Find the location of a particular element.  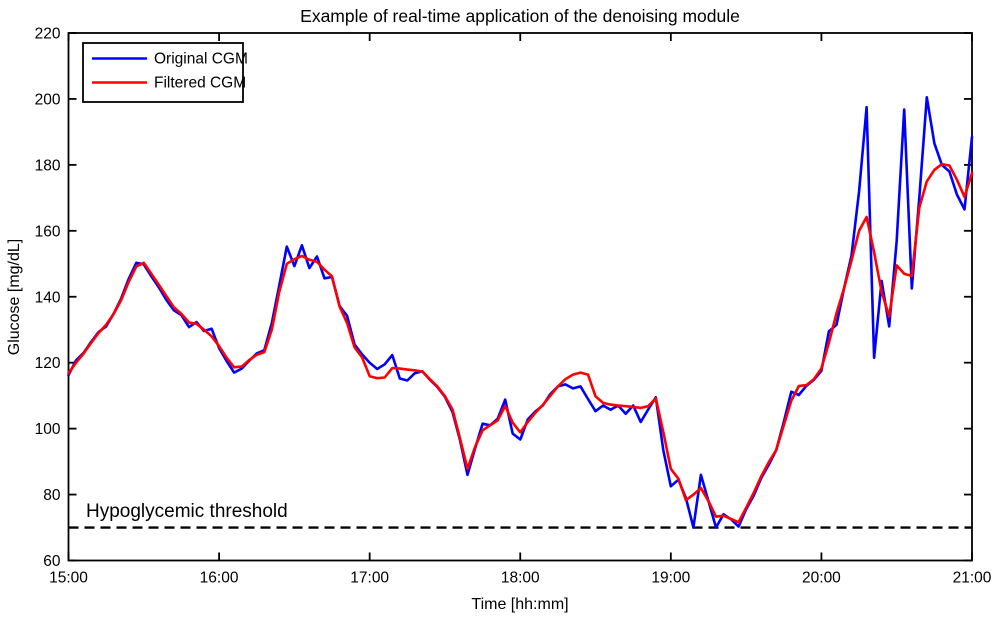

legend-box is located at coordinates (163, 72).